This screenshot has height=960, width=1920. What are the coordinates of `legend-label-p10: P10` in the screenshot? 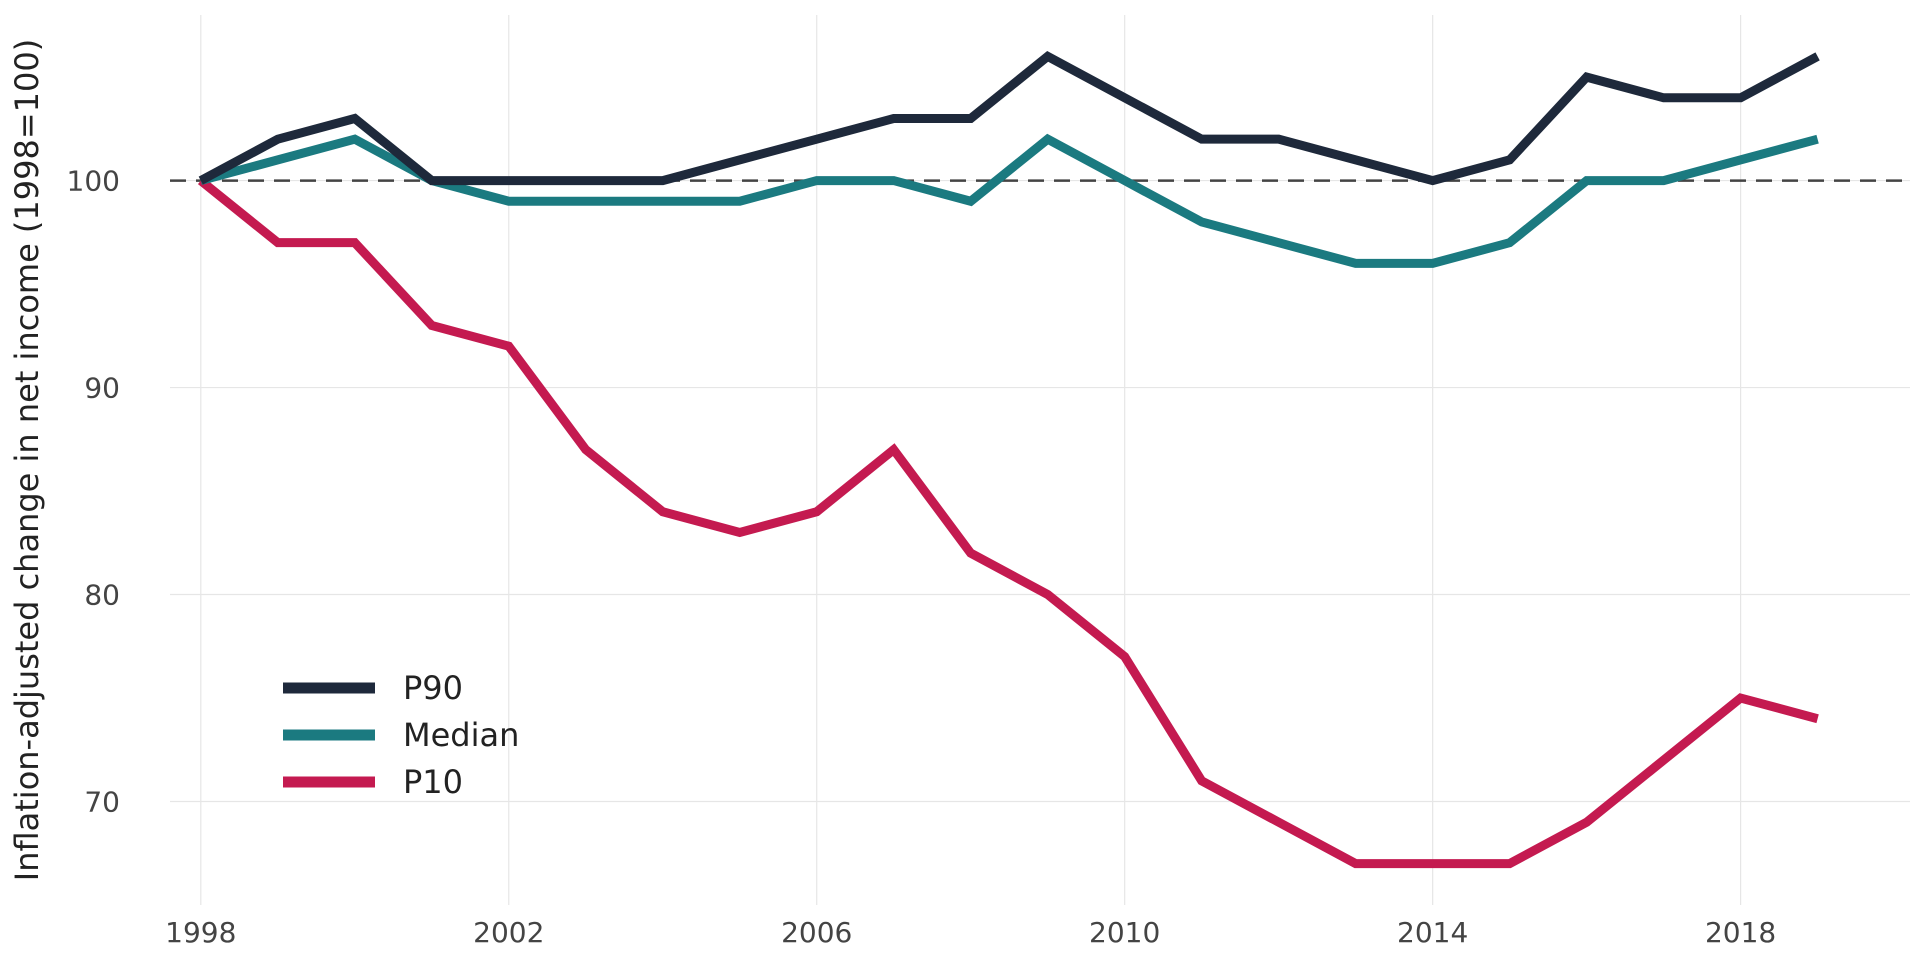 It's located at (433, 782).